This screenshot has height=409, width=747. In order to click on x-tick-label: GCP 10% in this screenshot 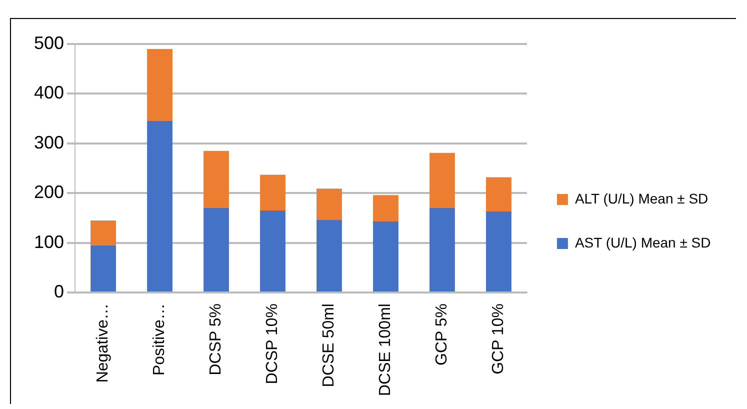, I will do `click(499, 339)`.